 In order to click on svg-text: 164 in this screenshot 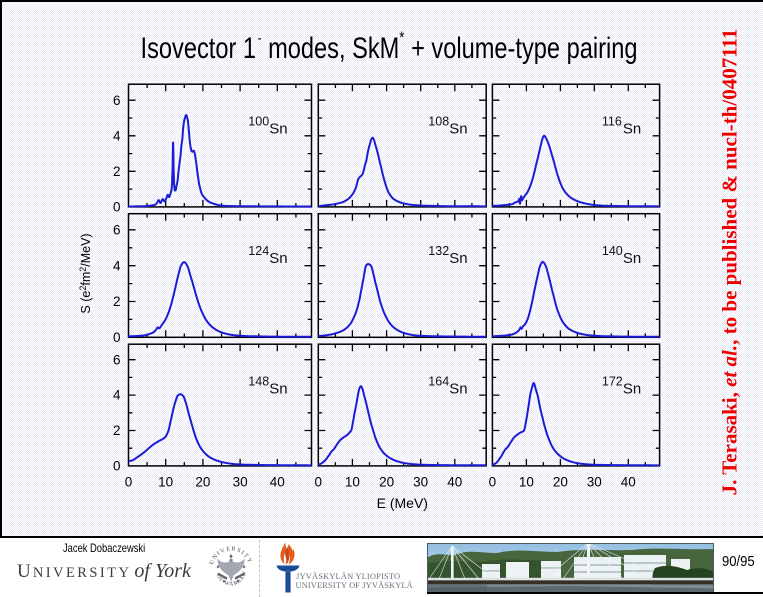, I will do `click(438, 382)`.